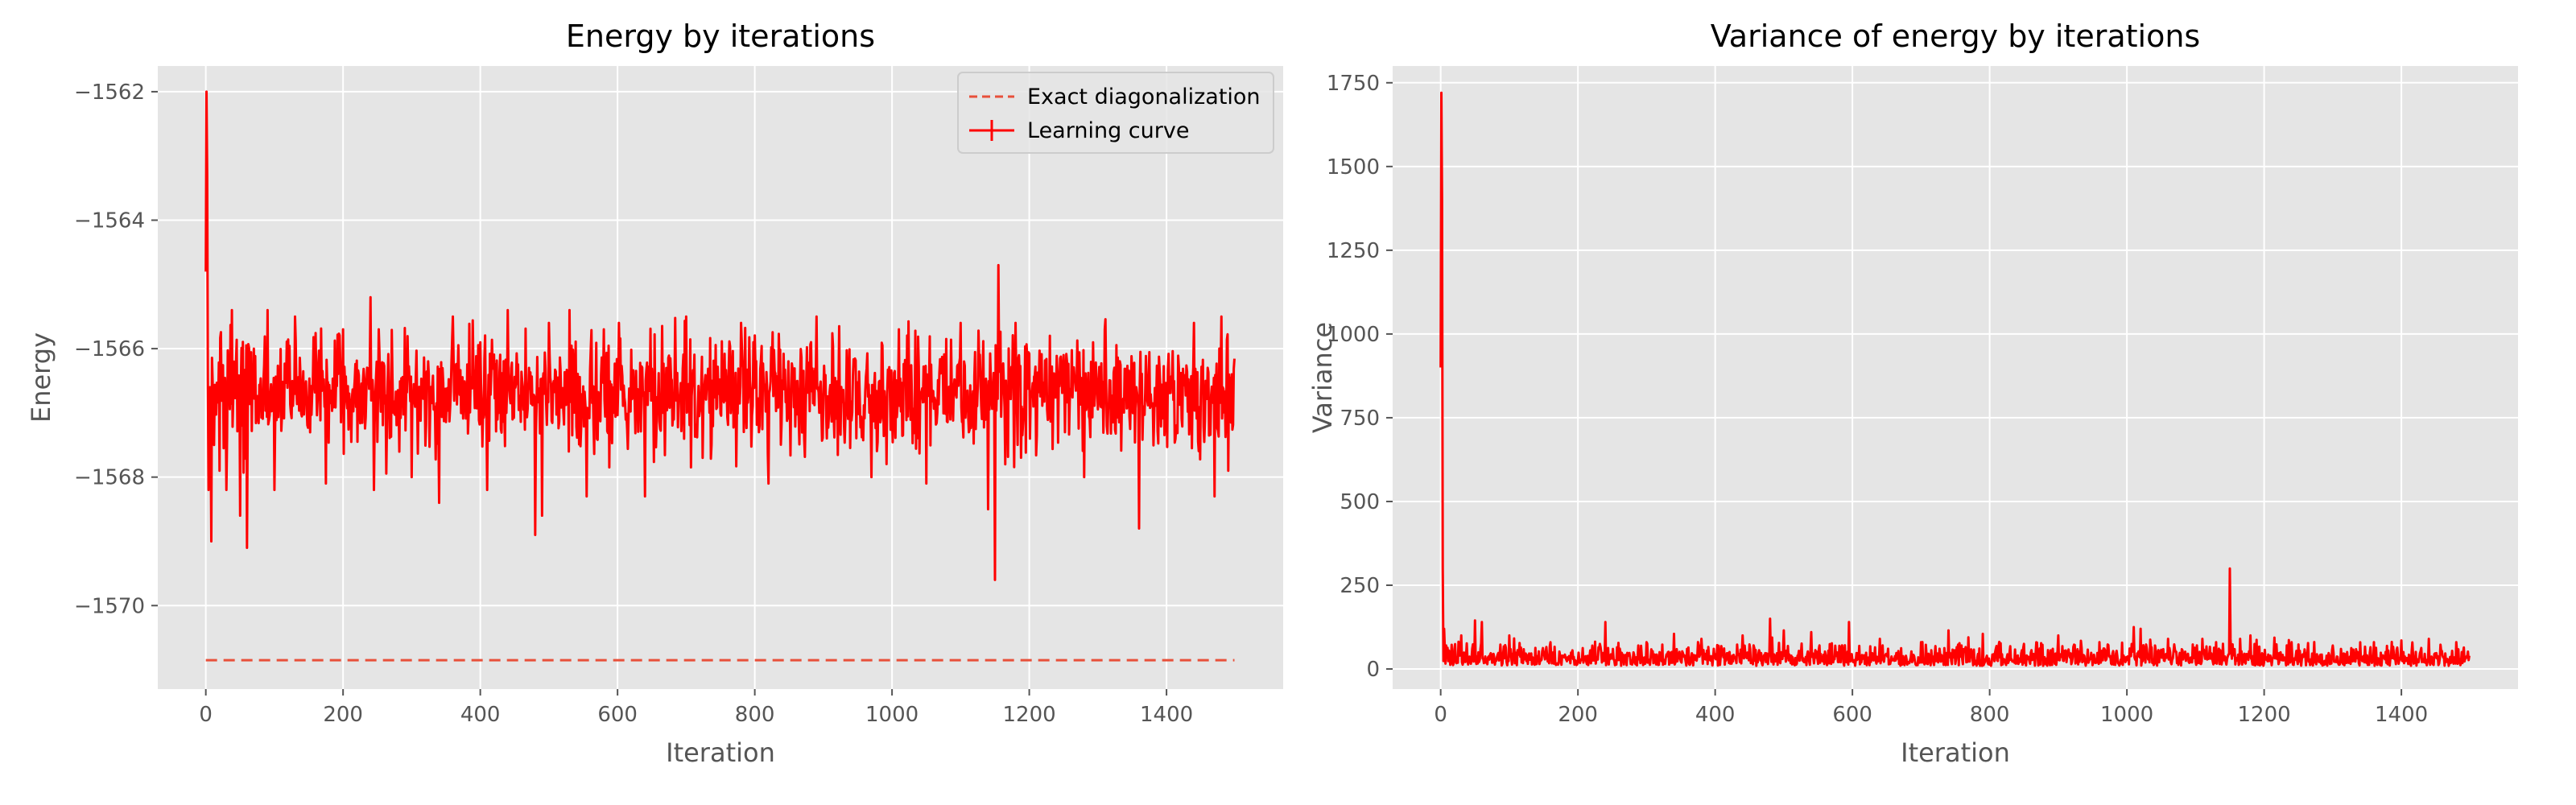 The width and height of the screenshot is (2576, 805). Describe the element at coordinates (109, 92) in the screenshot. I see `energy-y-tick-label-4: −1562` at that location.